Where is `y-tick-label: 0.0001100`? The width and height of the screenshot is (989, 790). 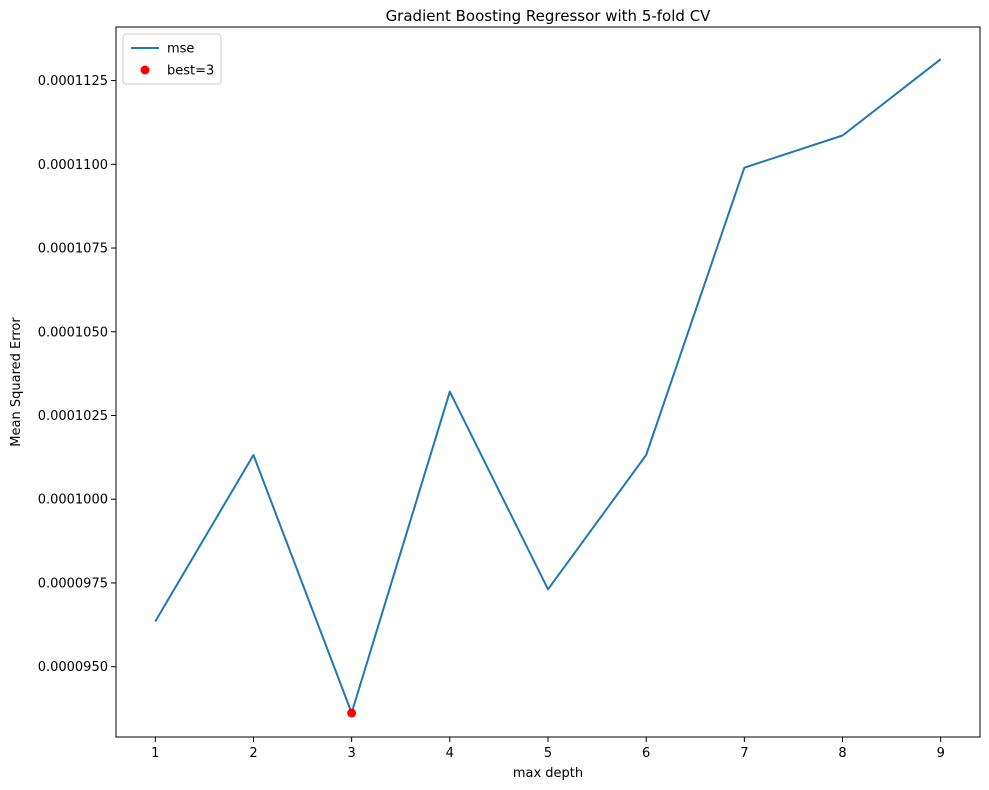 y-tick-label: 0.0001100 is located at coordinates (73, 165).